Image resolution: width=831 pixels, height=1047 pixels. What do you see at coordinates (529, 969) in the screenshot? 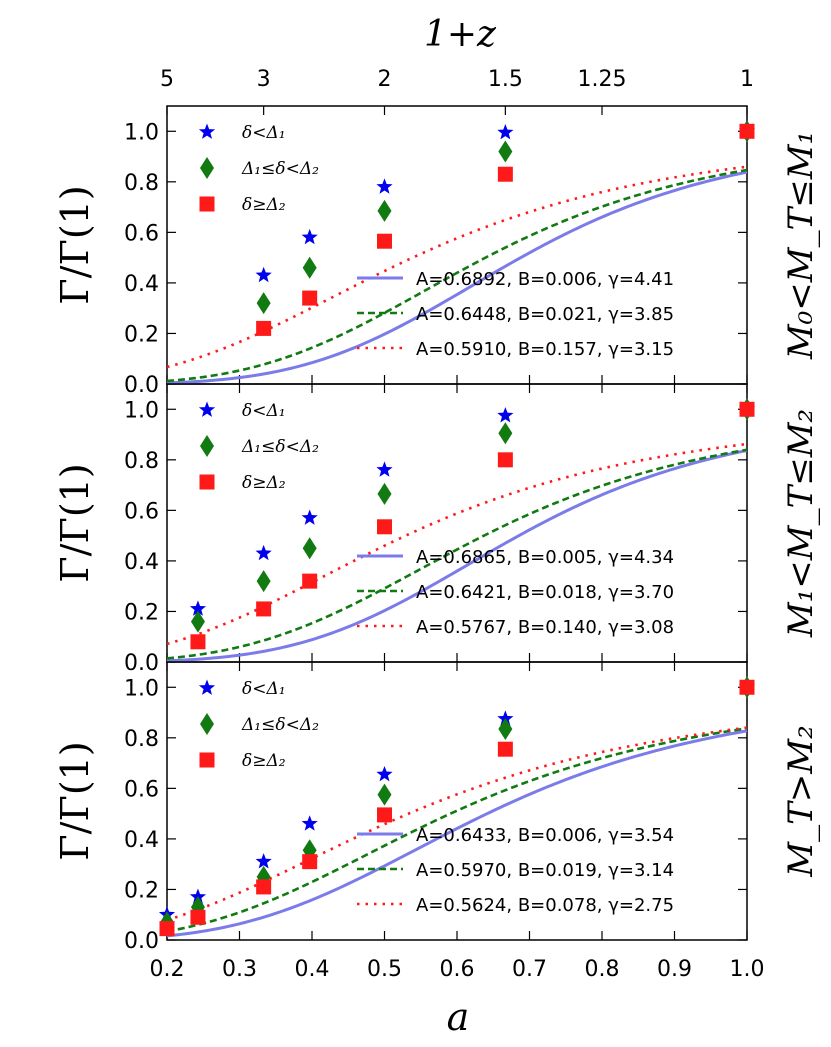
I see `x-tick-label: 0.7` at bounding box center [529, 969].